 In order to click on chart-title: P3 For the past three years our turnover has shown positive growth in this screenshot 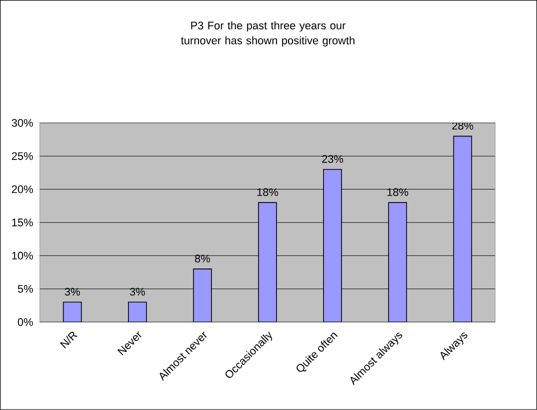, I will do `click(267, 34)`.